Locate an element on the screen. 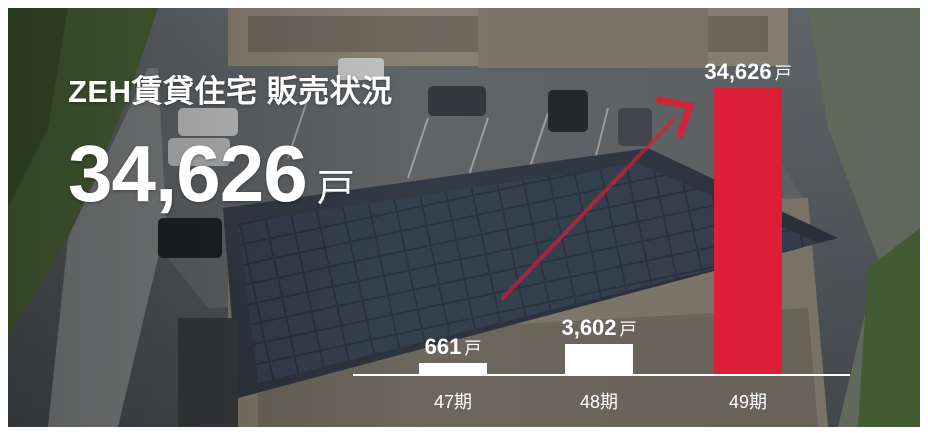  value-label-3: 34,626 戸 is located at coordinates (747, 71).